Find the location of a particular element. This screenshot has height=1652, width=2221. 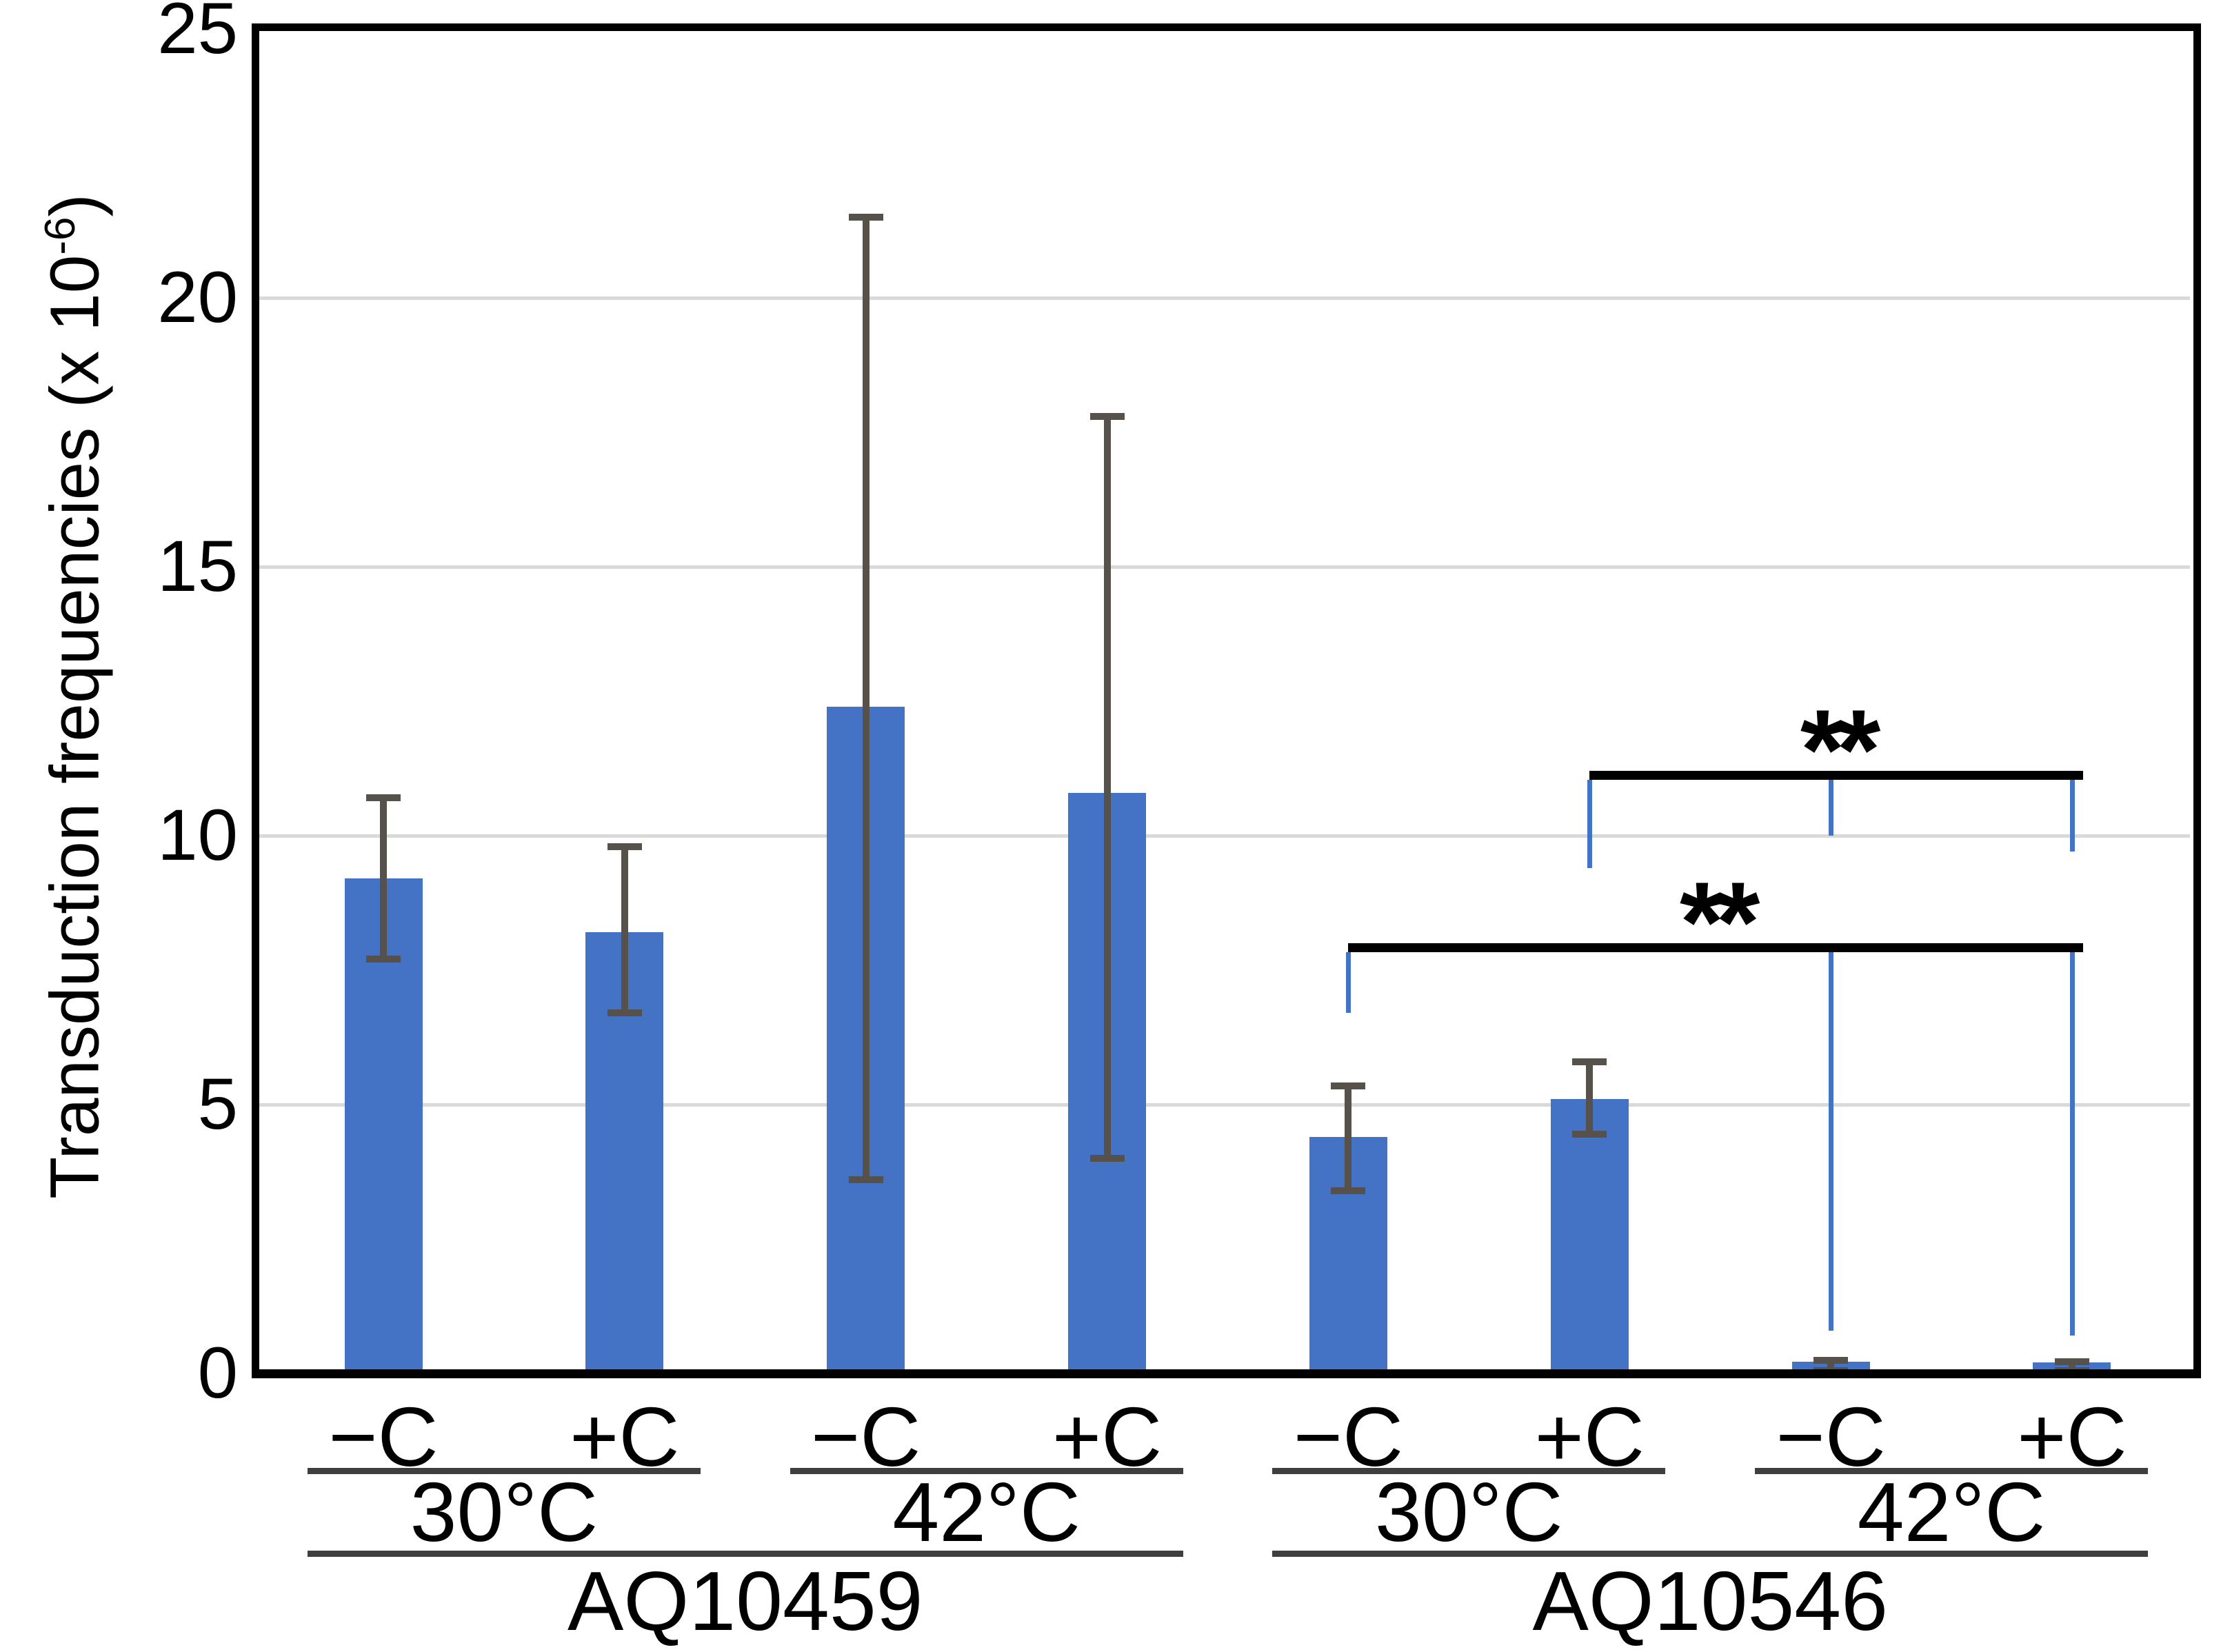

plot-border-top is located at coordinates (1226, 27).